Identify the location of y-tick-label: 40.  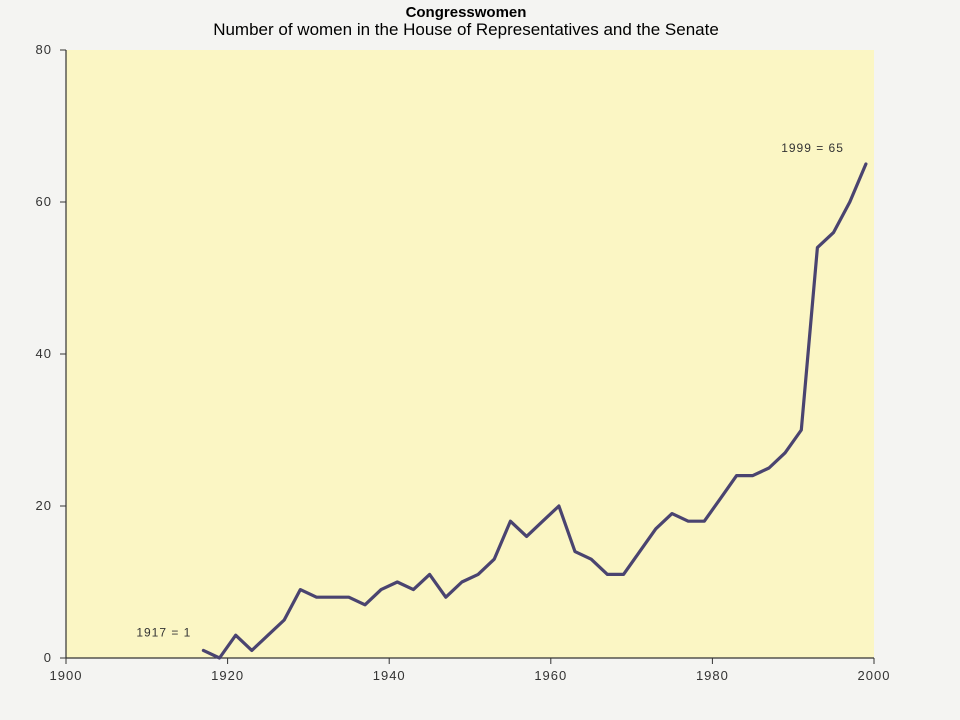
(44, 353).